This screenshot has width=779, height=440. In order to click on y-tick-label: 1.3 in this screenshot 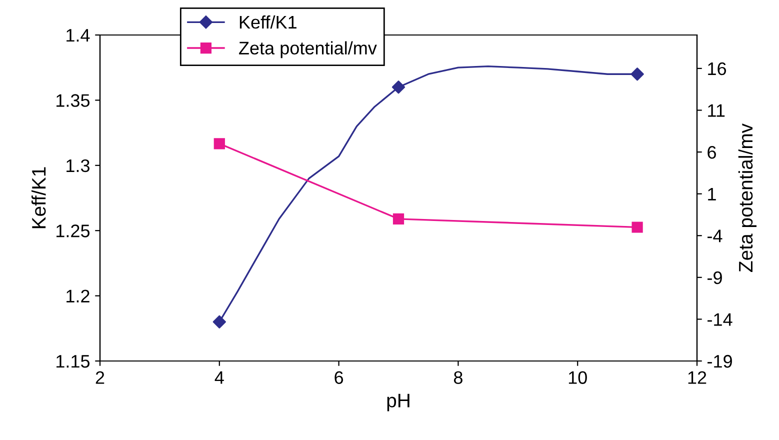, I will do `click(78, 165)`.